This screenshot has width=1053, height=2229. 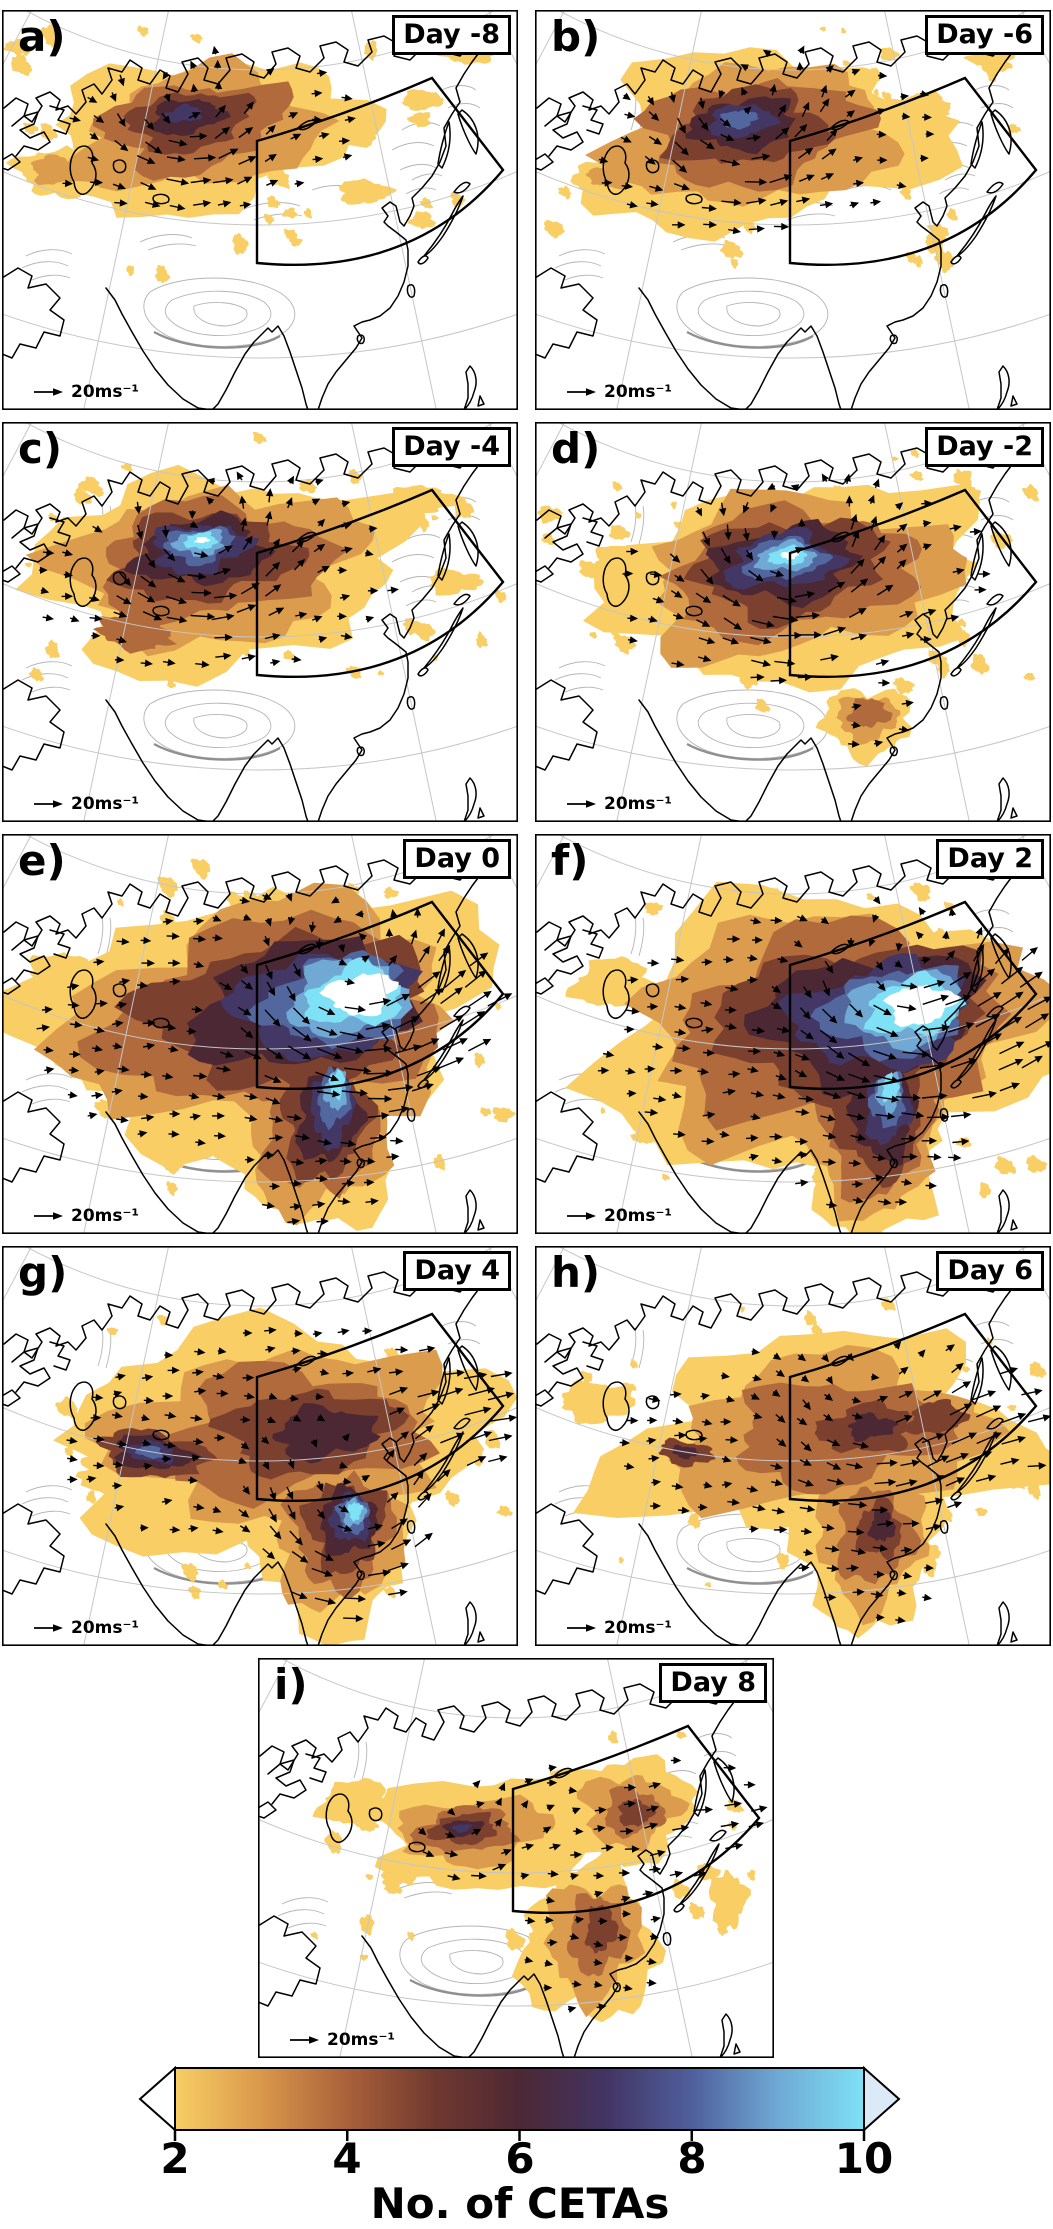 I want to click on map-e, so click(x=260, y=1034).